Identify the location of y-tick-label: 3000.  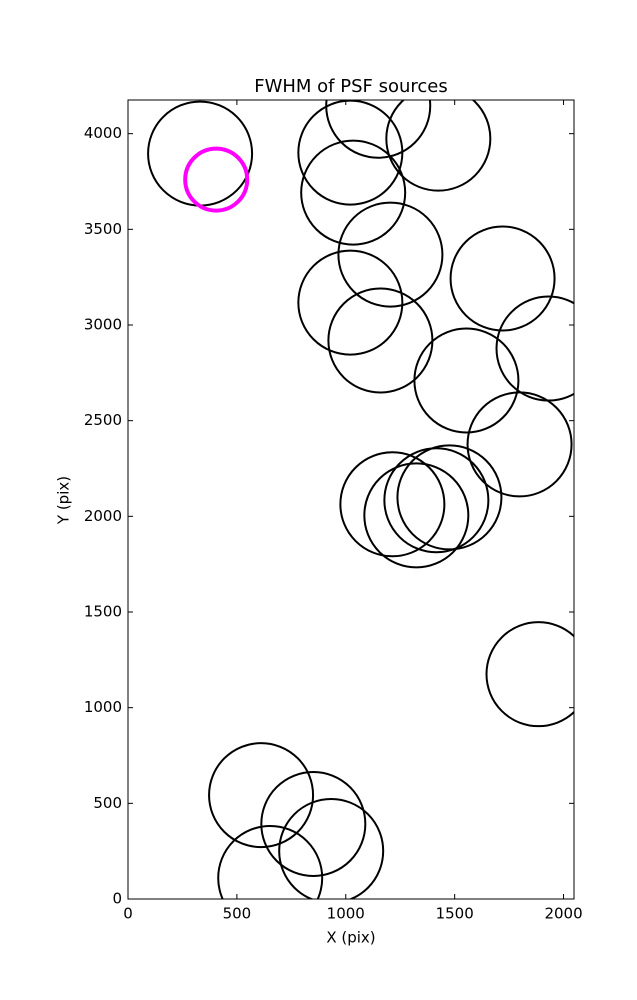
(103, 325).